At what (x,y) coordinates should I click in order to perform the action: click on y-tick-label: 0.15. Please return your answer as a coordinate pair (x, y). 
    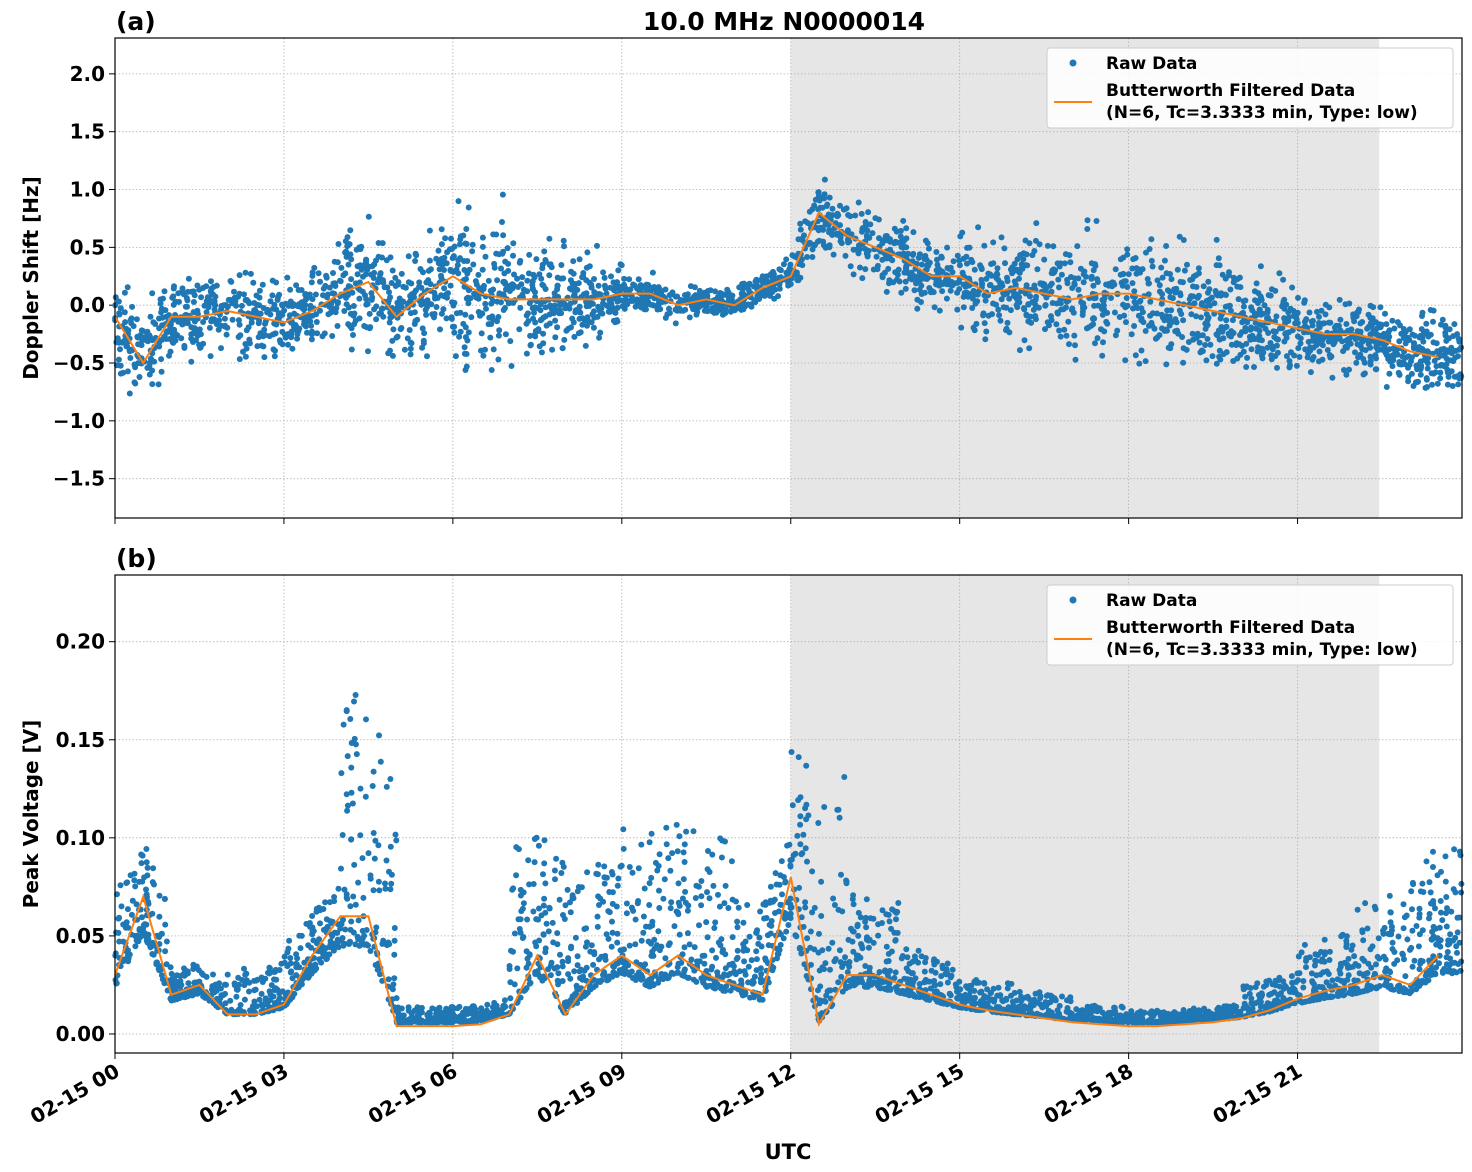
    Looking at the image, I should click on (80, 740).